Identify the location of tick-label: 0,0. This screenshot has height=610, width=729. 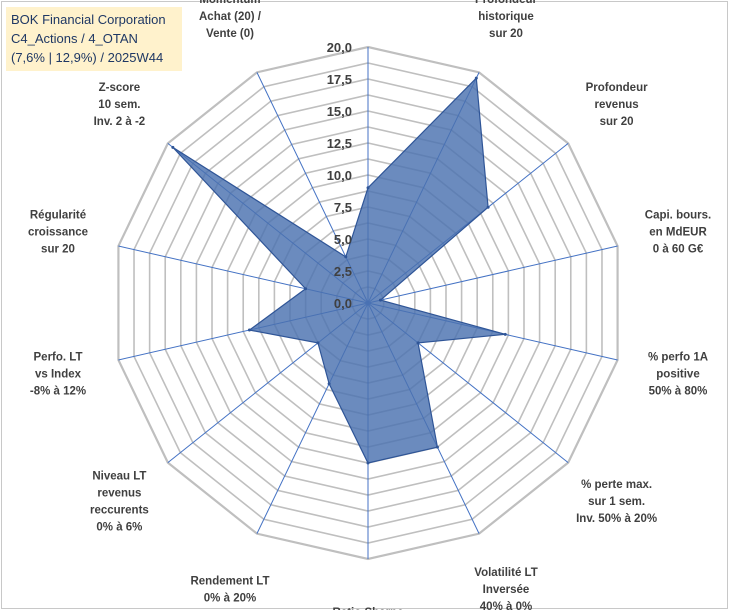
(343, 303).